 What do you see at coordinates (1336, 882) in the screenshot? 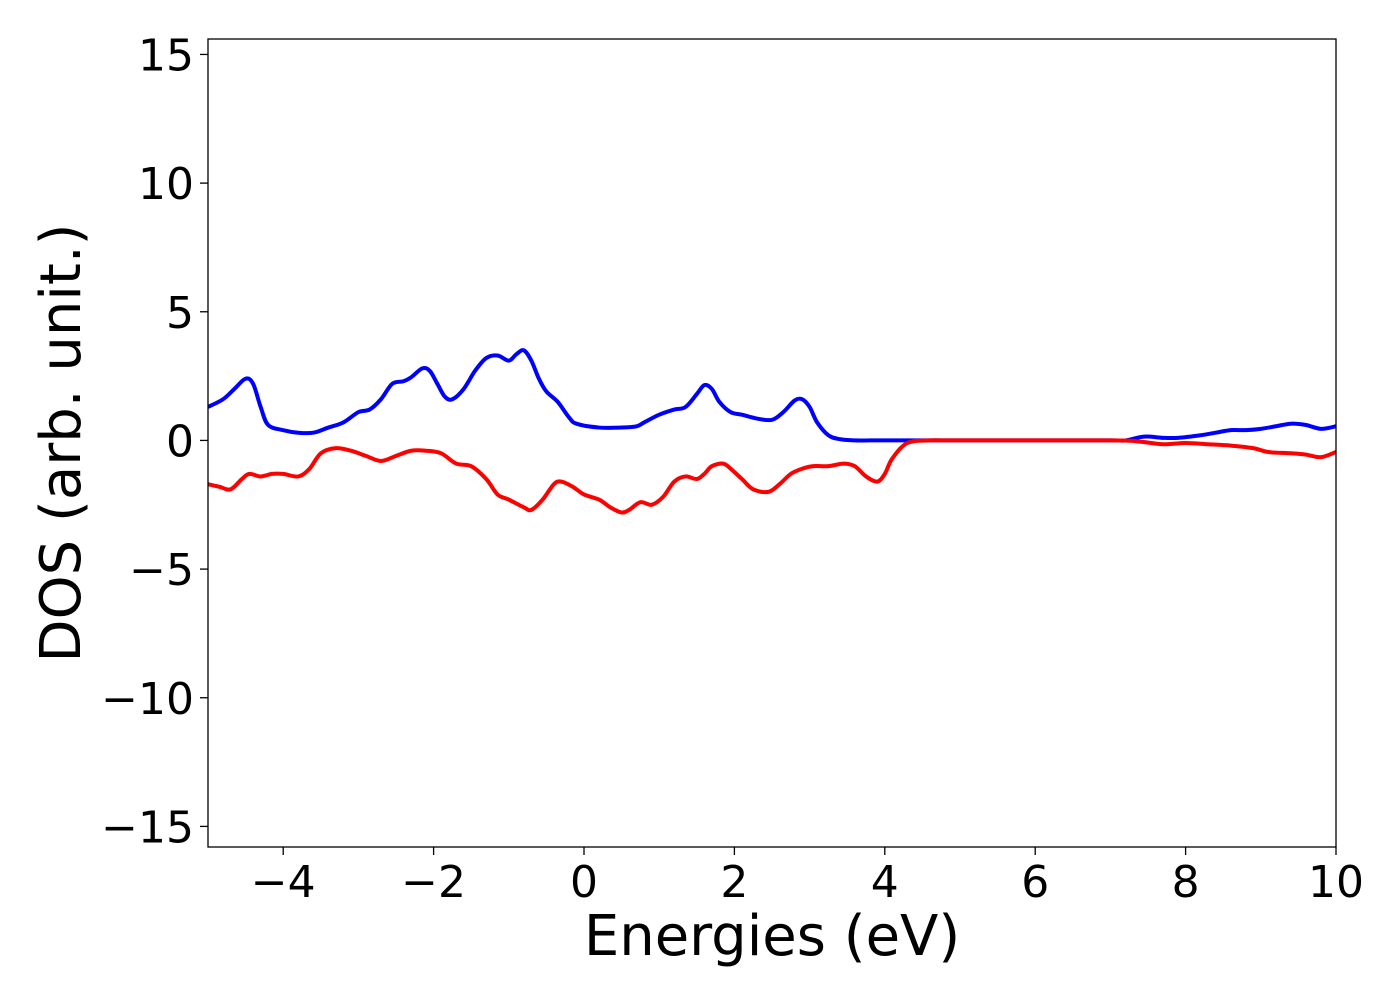
I see `x-tick-label: 10` at bounding box center [1336, 882].